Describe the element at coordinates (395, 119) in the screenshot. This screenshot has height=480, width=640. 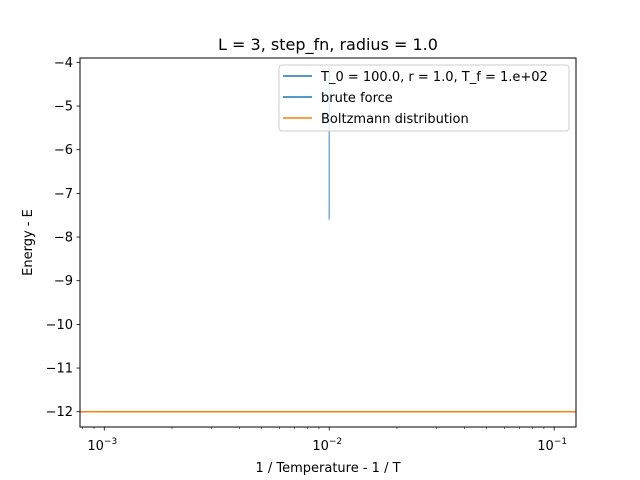
I see `legend-label-boltzmann: Boltzmann distribution` at that location.